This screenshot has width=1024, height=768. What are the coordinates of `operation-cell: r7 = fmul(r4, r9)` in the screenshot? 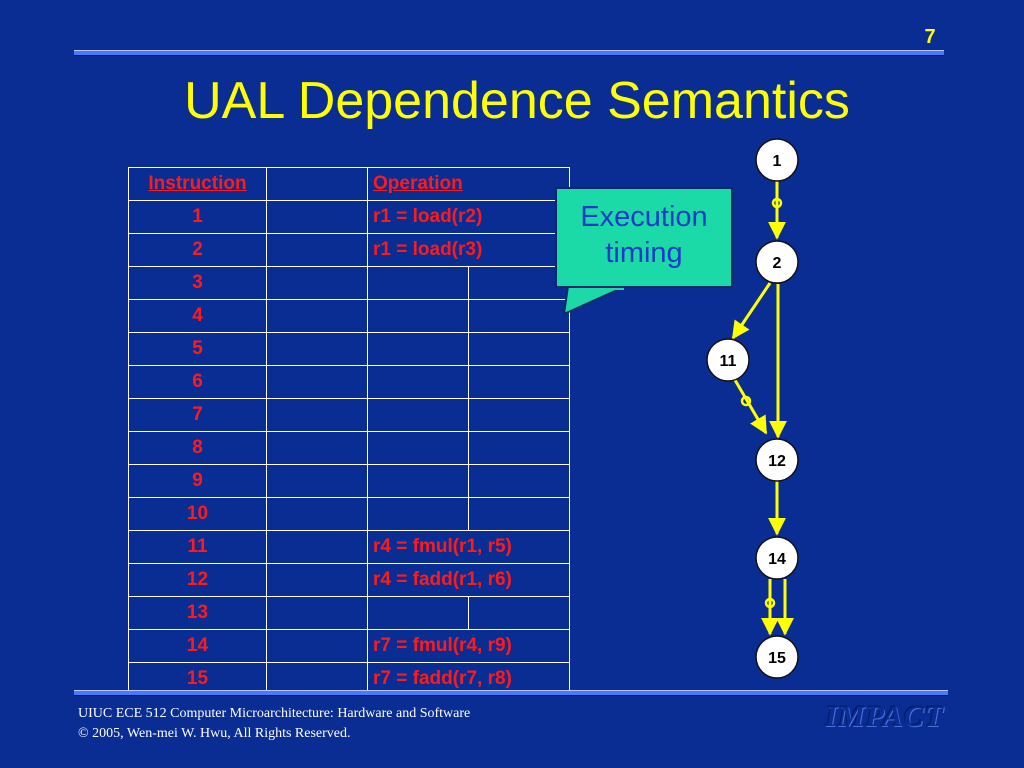 It's located at (468, 646).